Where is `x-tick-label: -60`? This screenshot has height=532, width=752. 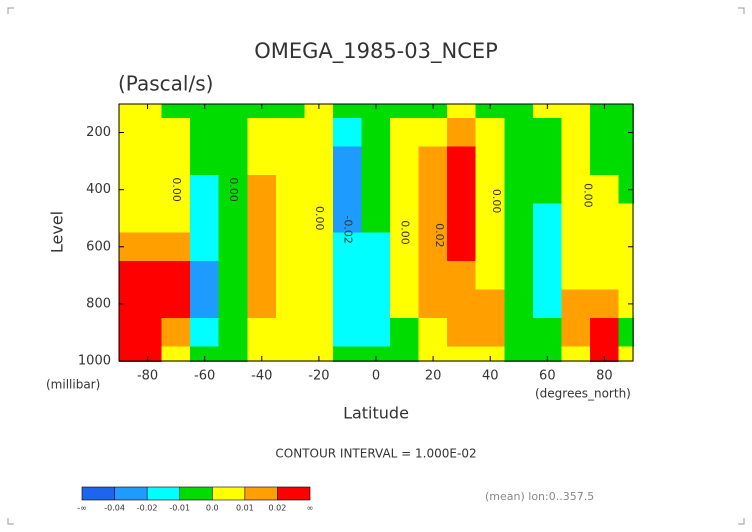 x-tick-label: -60 is located at coordinates (204, 376).